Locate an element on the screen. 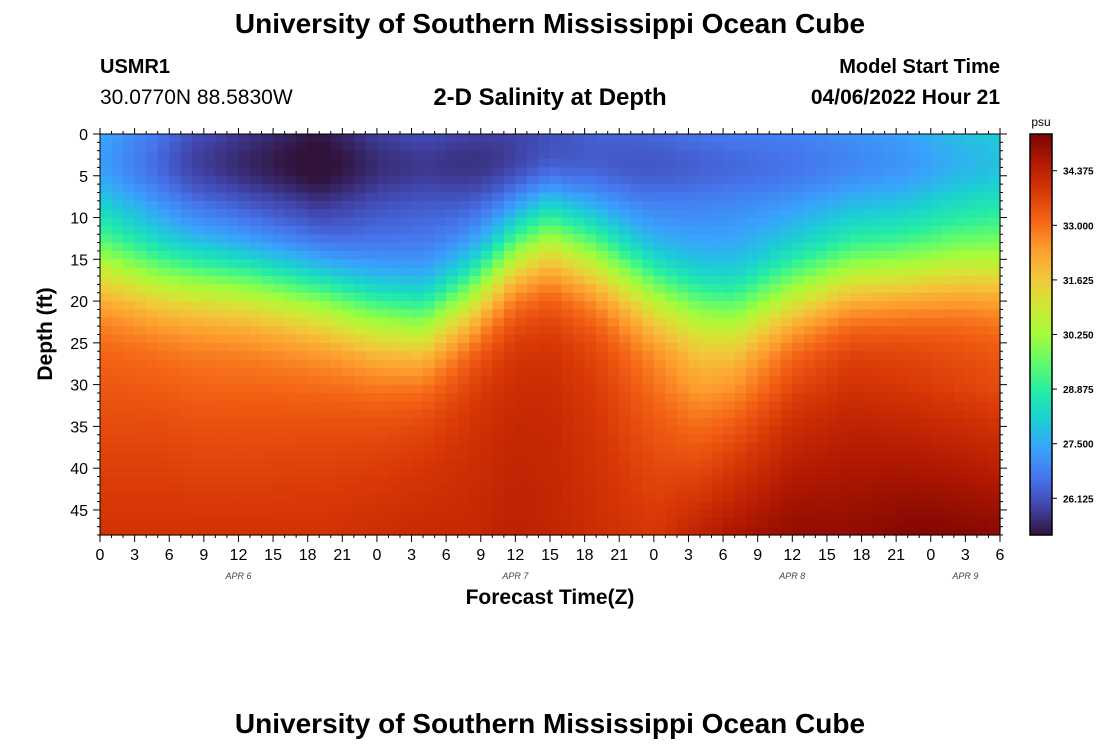  x-tick-label: 9 is located at coordinates (203, 555).